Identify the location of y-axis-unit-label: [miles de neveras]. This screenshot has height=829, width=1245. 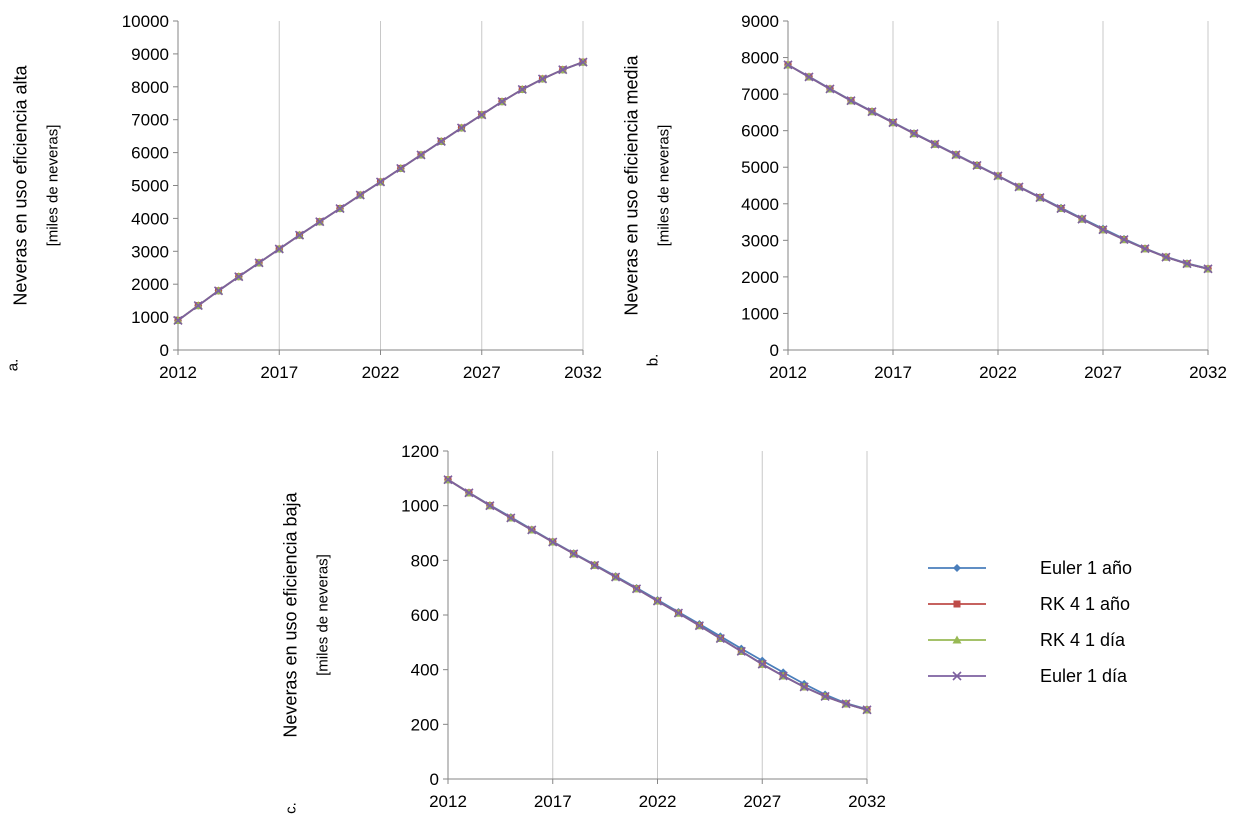
(663, 186).